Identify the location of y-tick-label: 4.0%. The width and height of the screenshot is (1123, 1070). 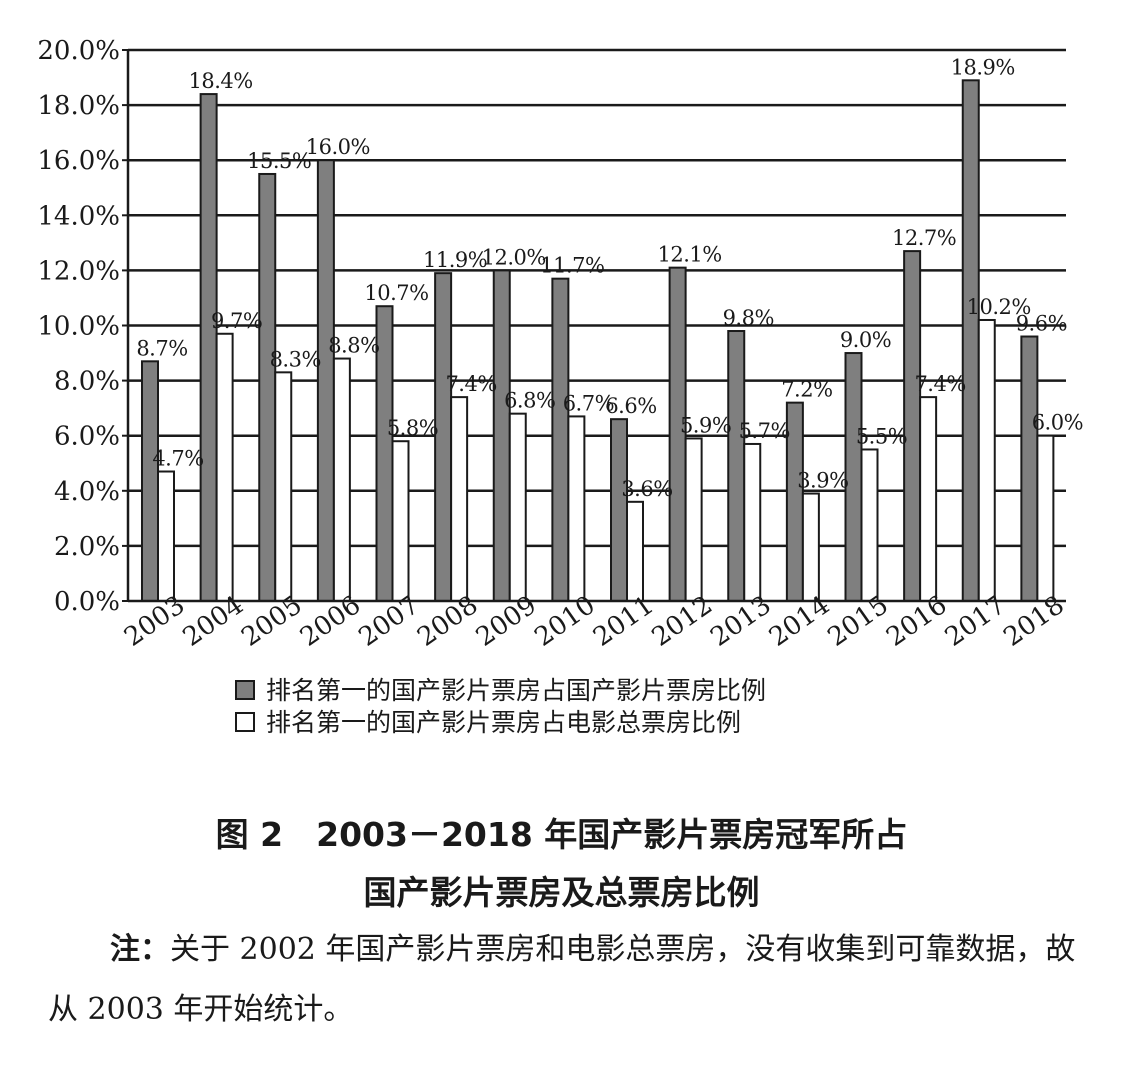
(87, 492).